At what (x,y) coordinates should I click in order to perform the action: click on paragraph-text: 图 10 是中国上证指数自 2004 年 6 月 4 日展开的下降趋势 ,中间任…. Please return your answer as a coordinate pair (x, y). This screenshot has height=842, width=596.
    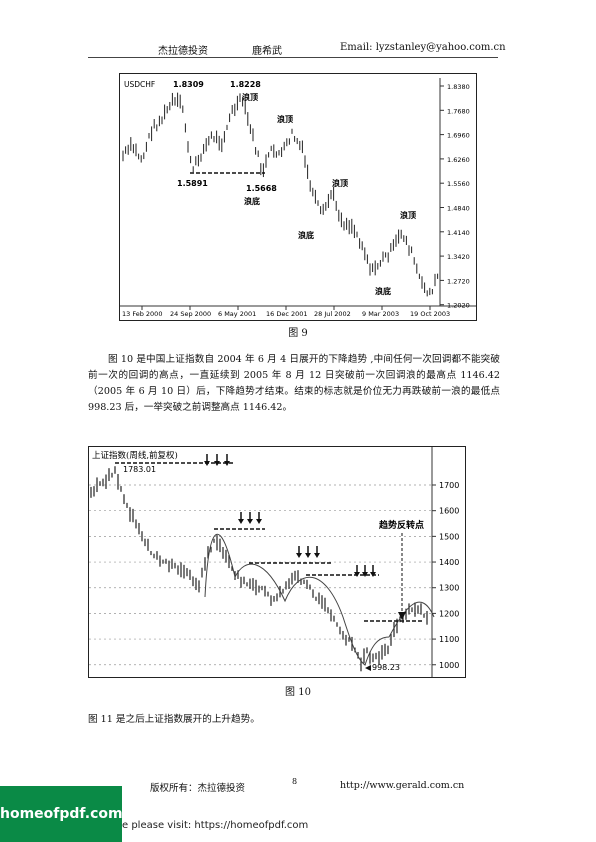
    Looking at the image, I should click on (294, 383).